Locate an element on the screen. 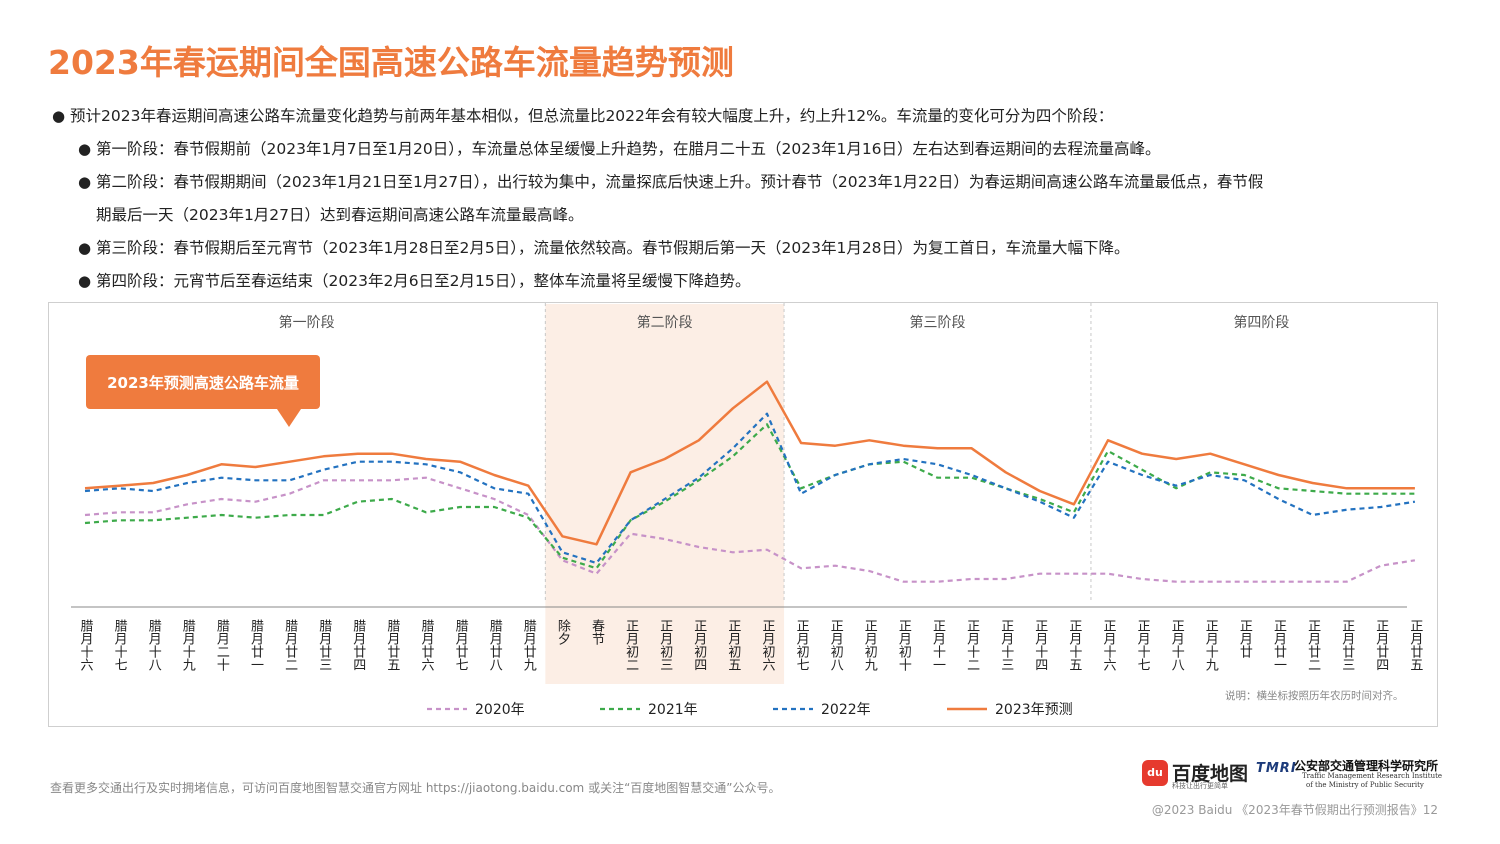 This screenshot has width=1500, height=844. x-tick-label: 腊月廿二 is located at coordinates (290, 645).